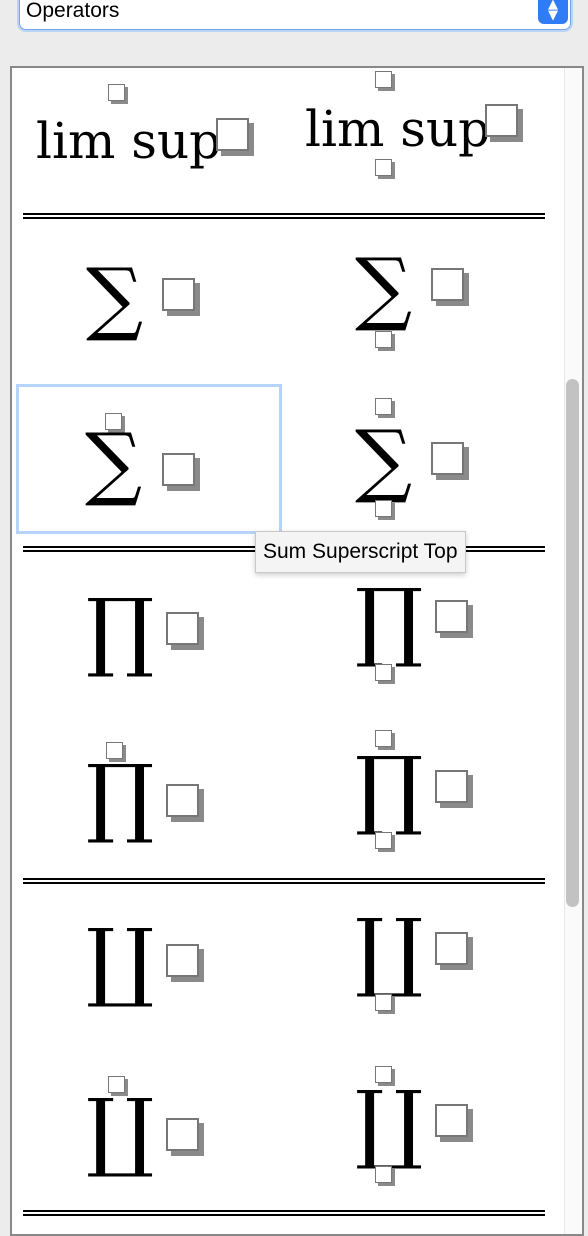  Describe the element at coordinates (149, 303) in the screenshot. I see `template-sum-subscript: ∑` at that location.